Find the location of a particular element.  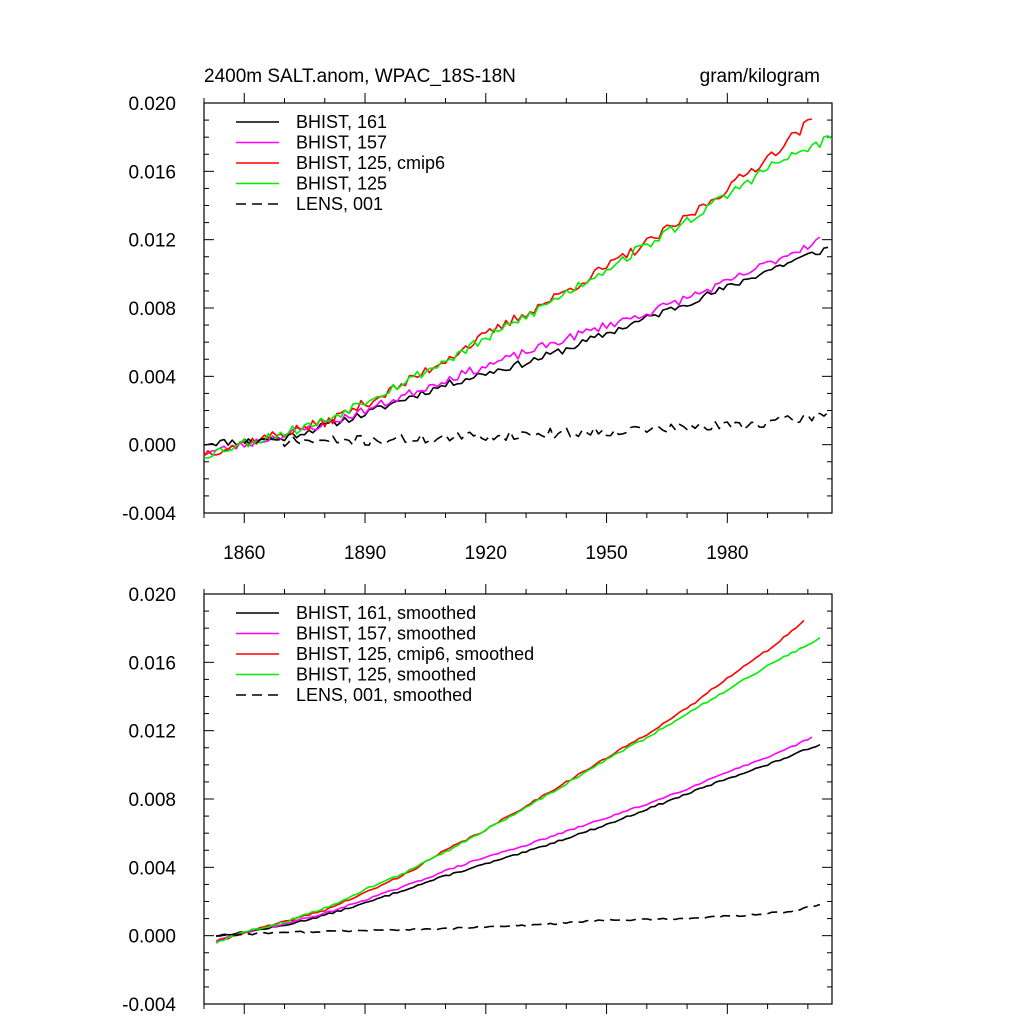

panel-title-right: gram/kilogram is located at coordinates (760, 76).